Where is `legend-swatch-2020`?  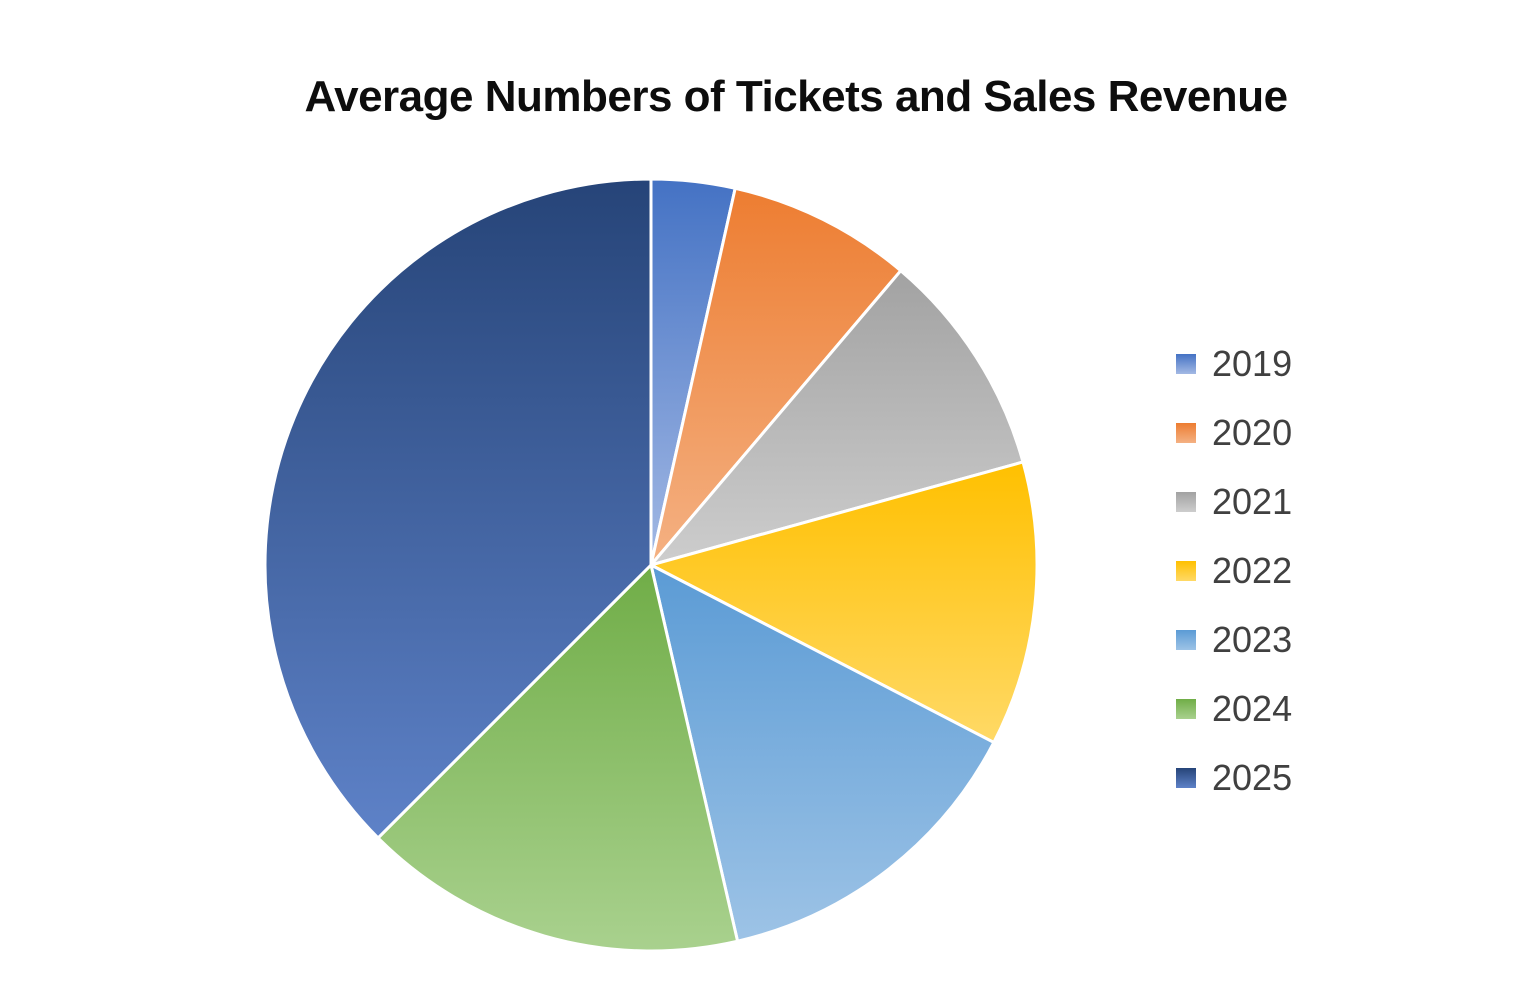 legend-swatch-2020 is located at coordinates (1186, 432).